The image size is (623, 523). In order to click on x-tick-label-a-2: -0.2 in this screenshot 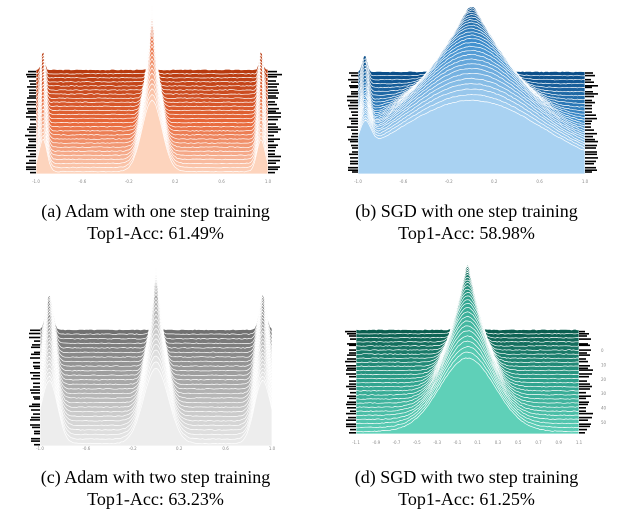, I will do `click(129, 181)`.